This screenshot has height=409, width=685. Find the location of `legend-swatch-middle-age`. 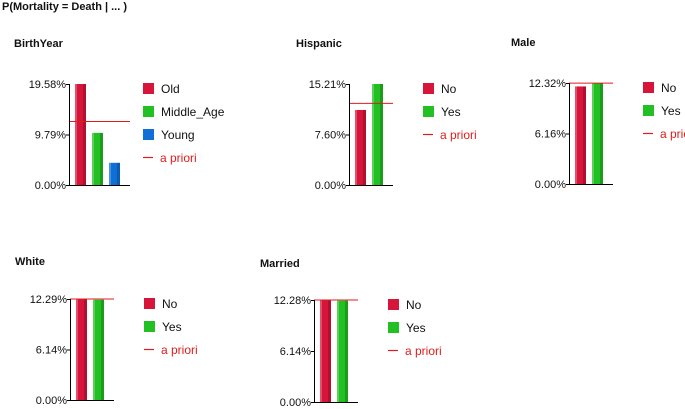

legend-swatch-middle-age is located at coordinates (148, 111).